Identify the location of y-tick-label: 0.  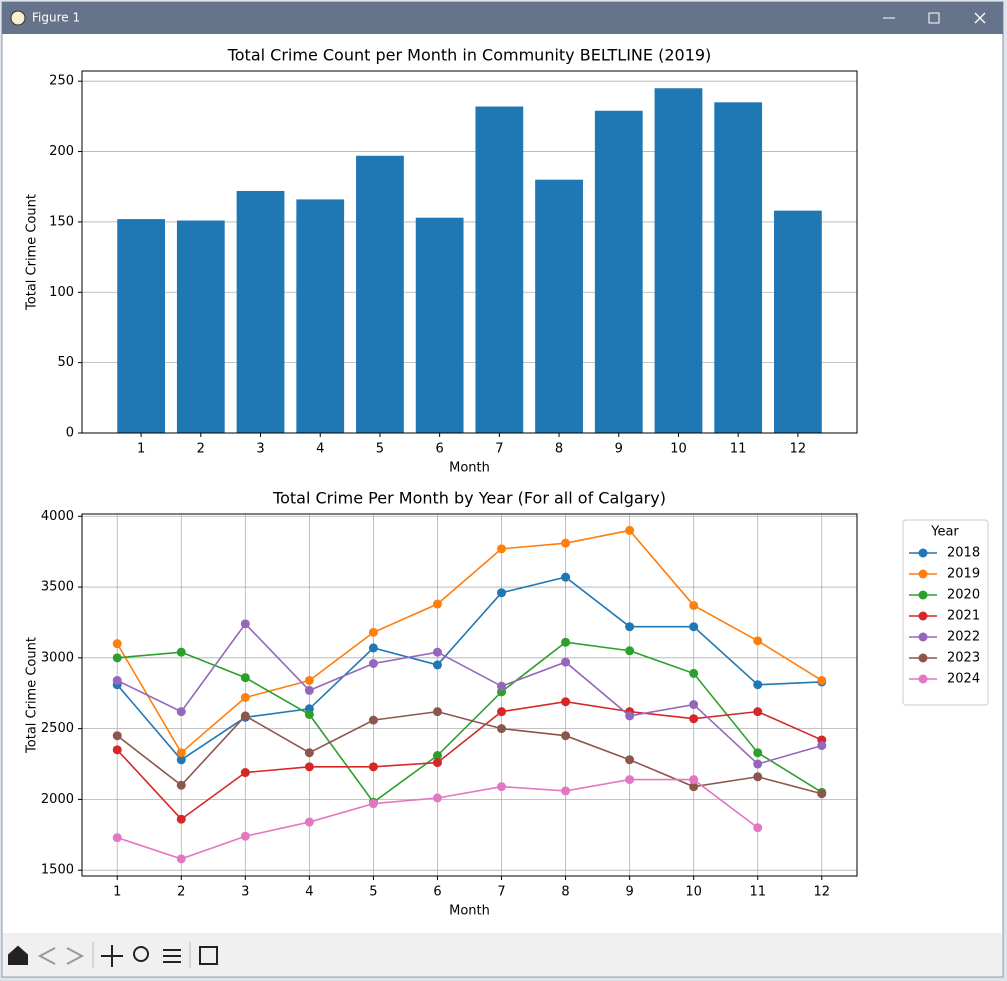
(70, 433).